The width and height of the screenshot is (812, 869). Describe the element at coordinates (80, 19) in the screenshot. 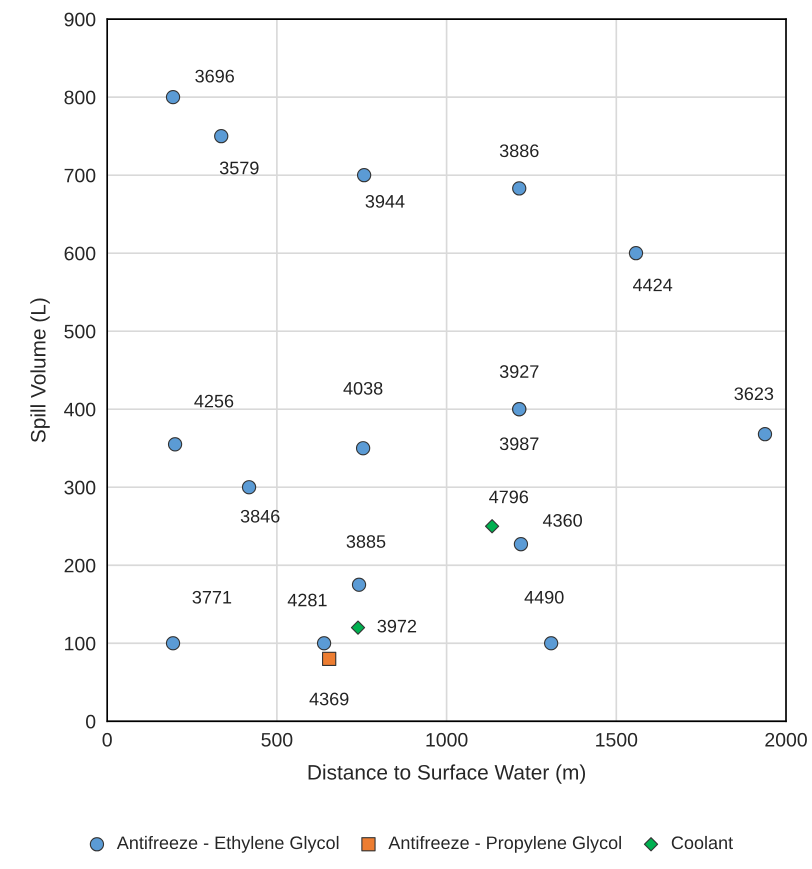

I see `y-tick-label: 900` at that location.